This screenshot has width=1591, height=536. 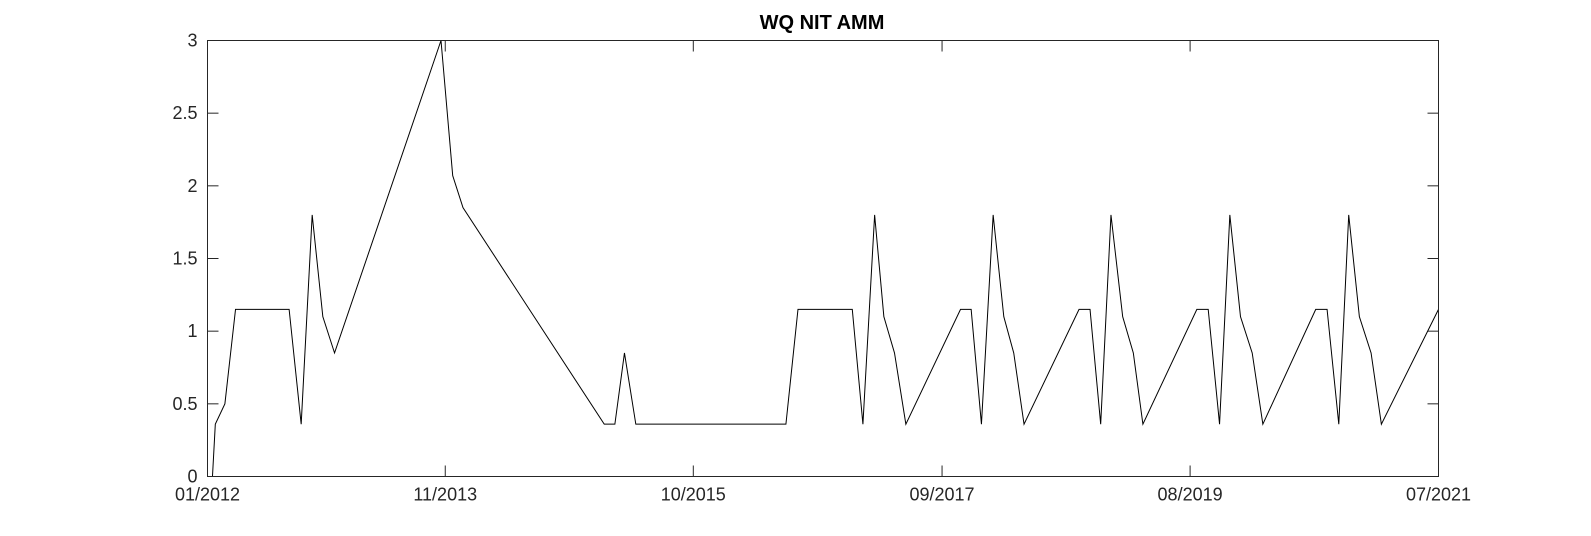 What do you see at coordinates (1438, 495) in the screenshot?
I see `x-tick-label: 07/2021` at bounding box center [1438, 495].